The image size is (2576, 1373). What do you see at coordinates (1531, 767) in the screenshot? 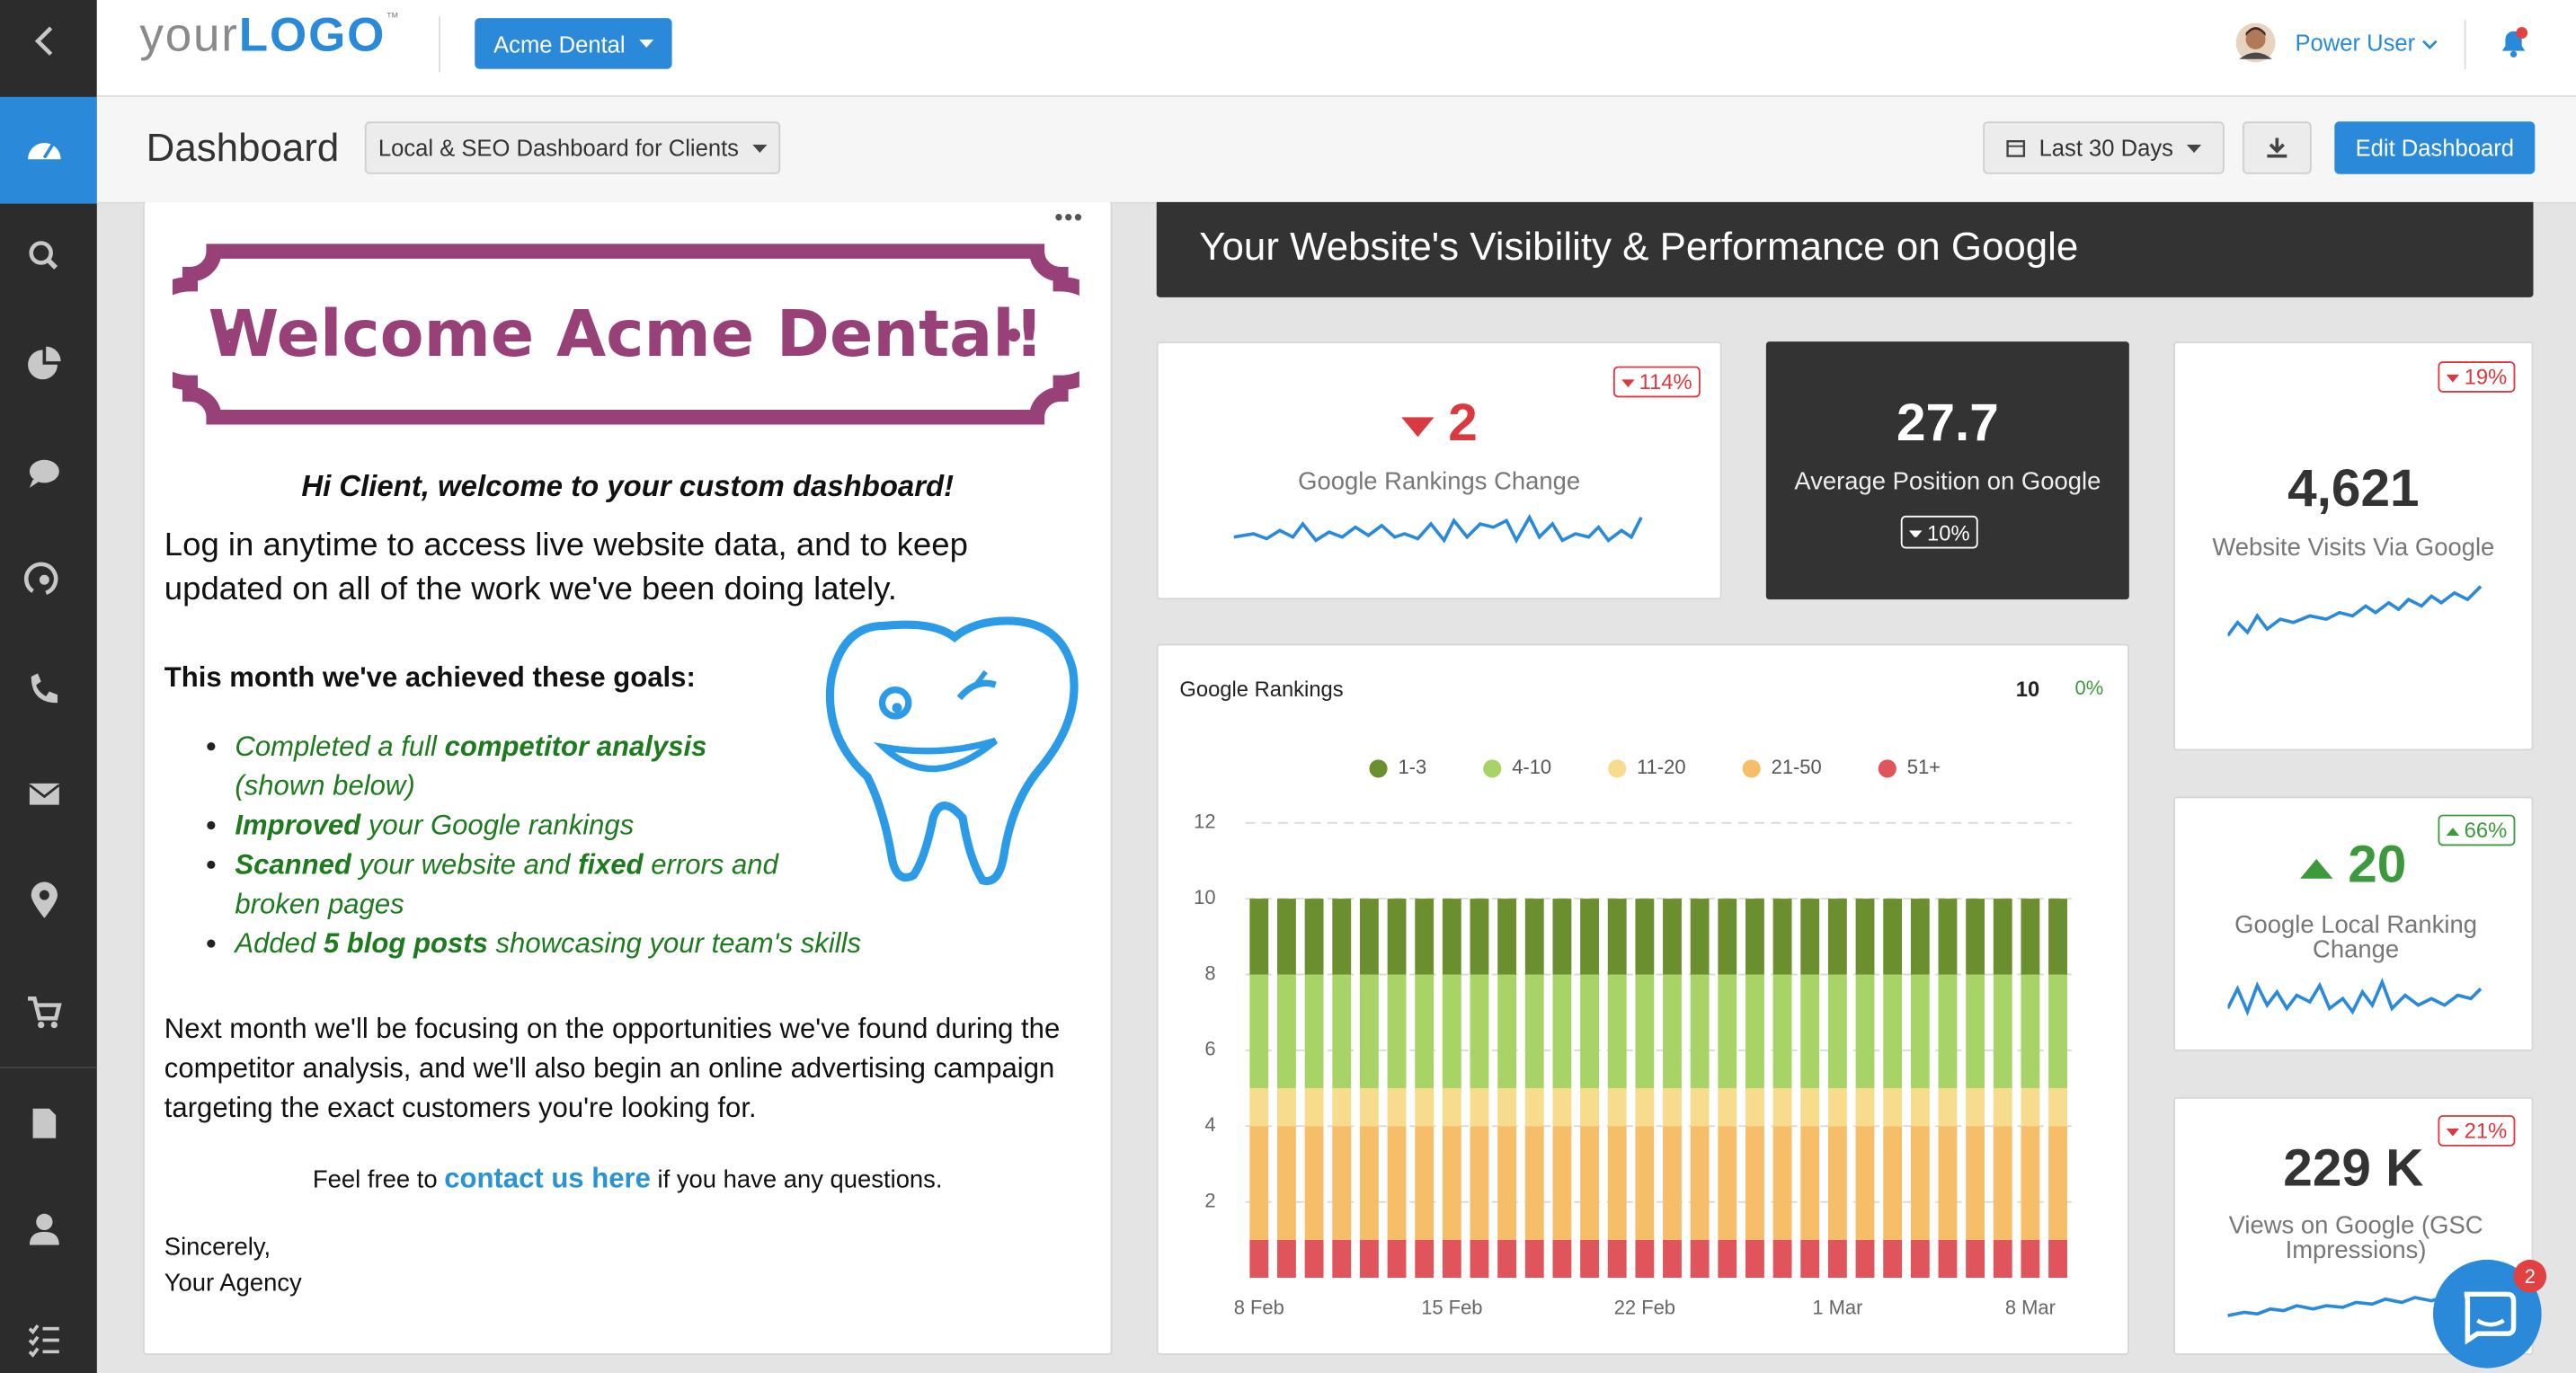
I see `legend-label: 4-10` at bounding box center [1531, 767].